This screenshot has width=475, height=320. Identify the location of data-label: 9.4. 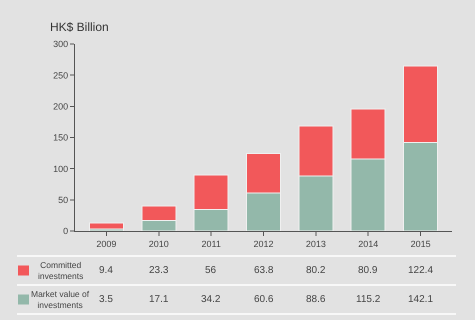
(106, 270).